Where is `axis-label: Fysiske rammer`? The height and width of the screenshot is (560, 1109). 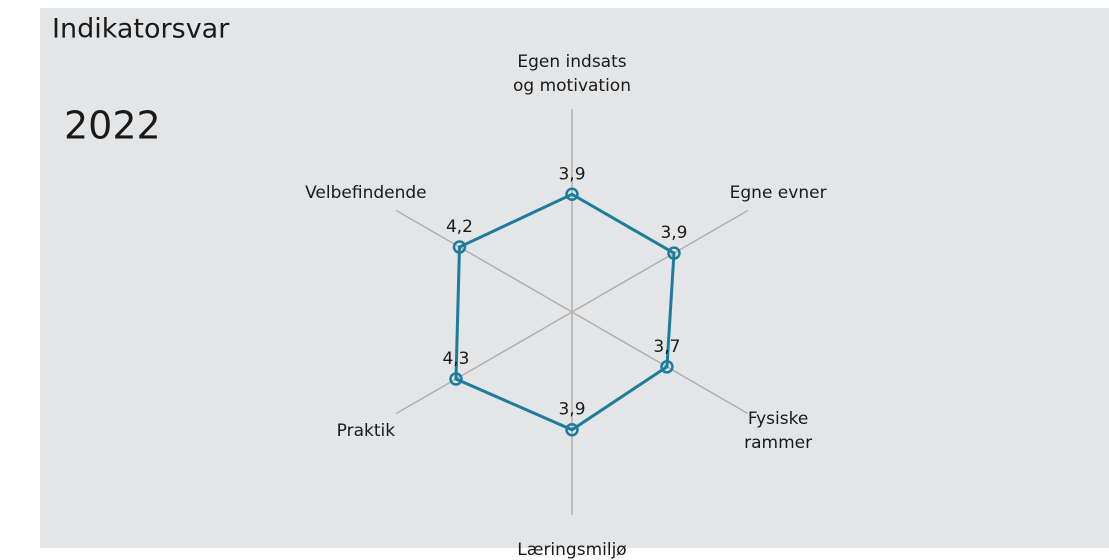
axis-label: Fysiske rammer is located at coordinates (778, 431).